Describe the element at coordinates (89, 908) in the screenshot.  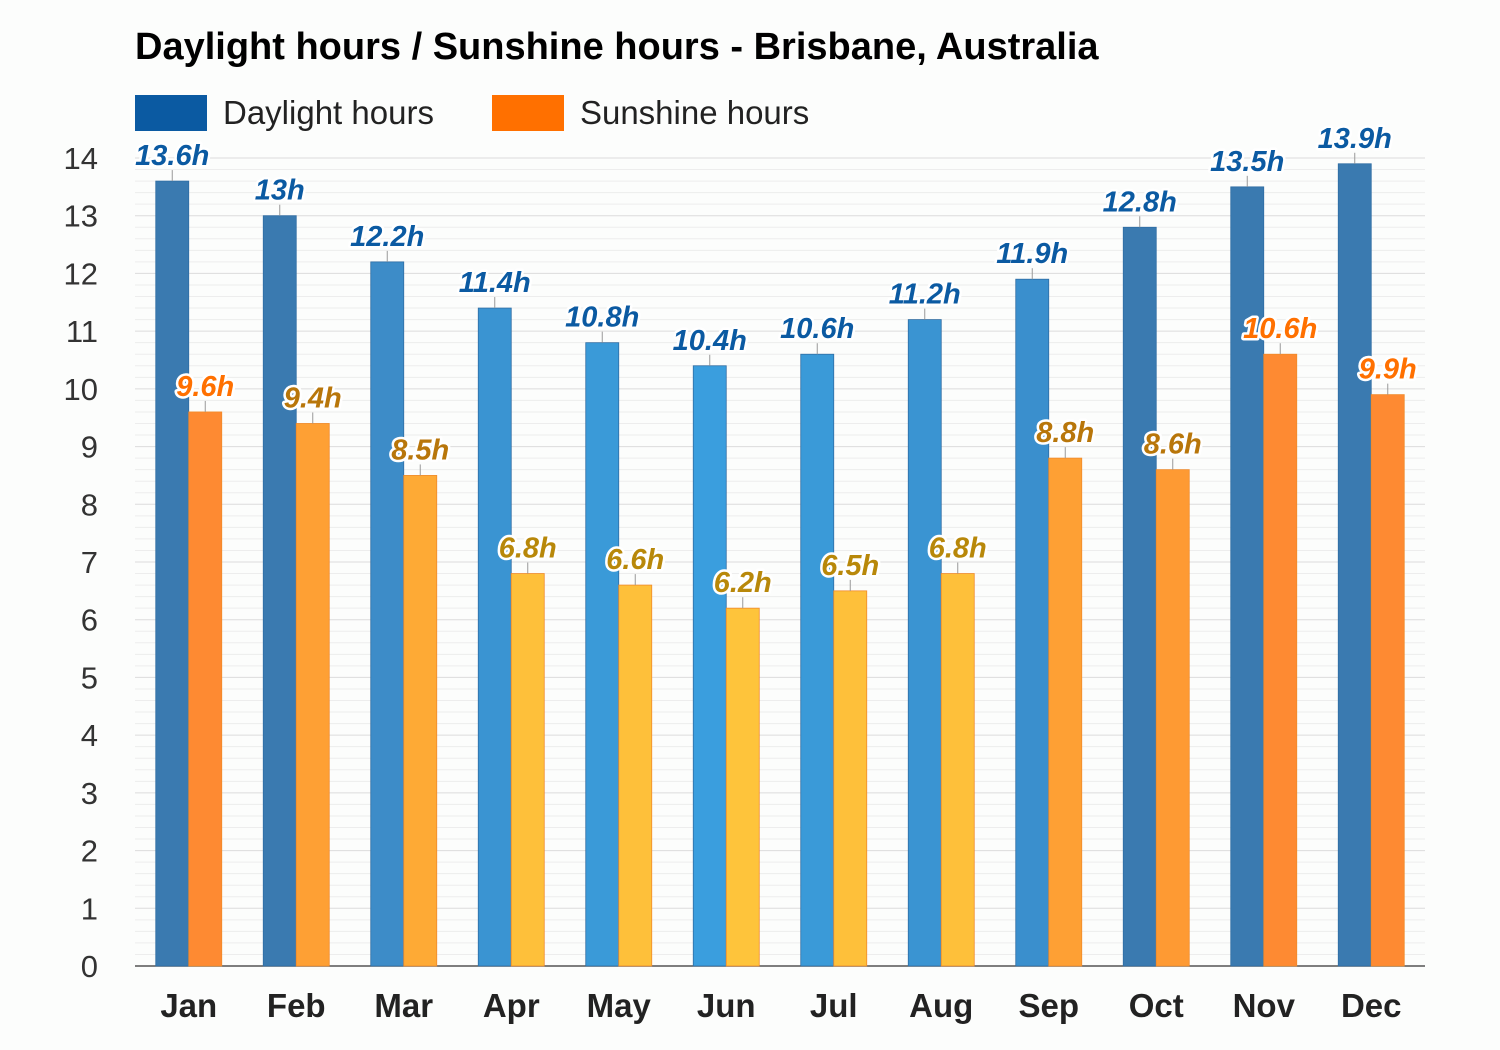
I see `y-tick-label: 1` at that location.